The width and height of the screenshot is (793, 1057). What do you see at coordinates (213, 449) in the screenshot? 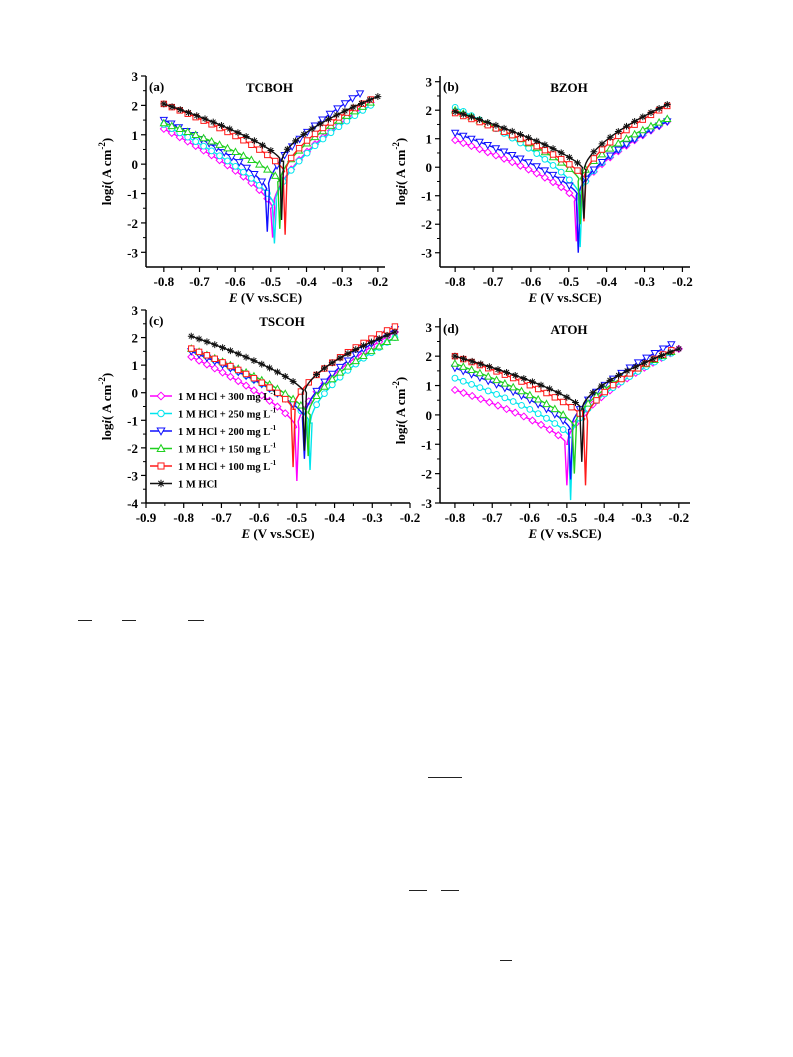
I see `legend-item: 1 M HCl + 150 mg L-1` at bounding box center [213, 449].